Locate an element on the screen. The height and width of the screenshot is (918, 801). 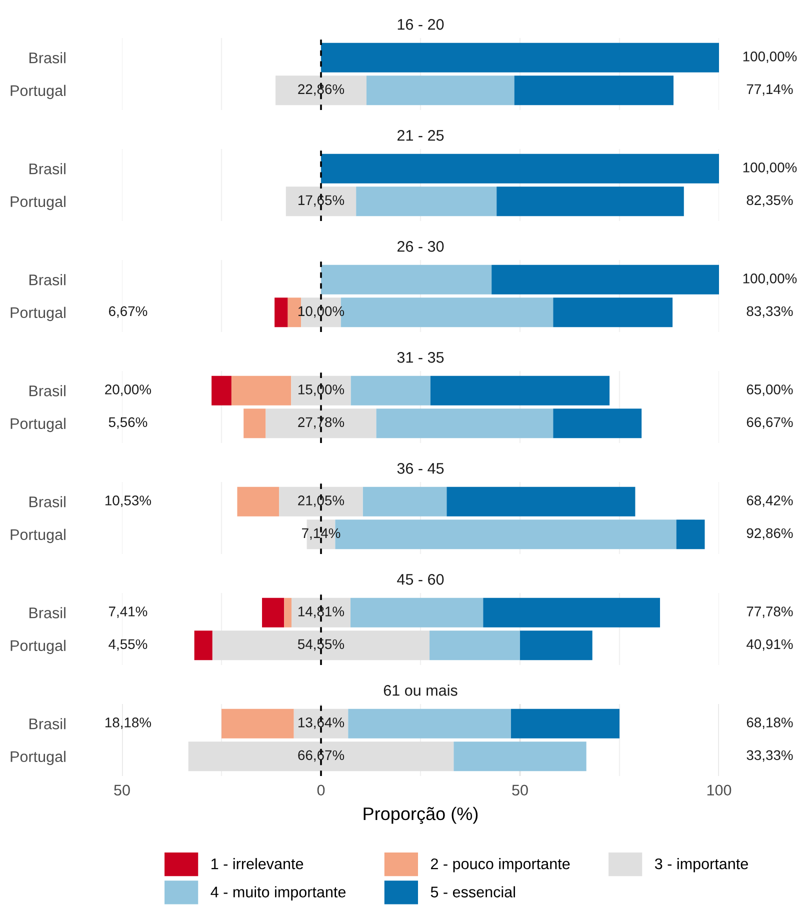
annotation: 4,55% is located at coordinates (128, 645).